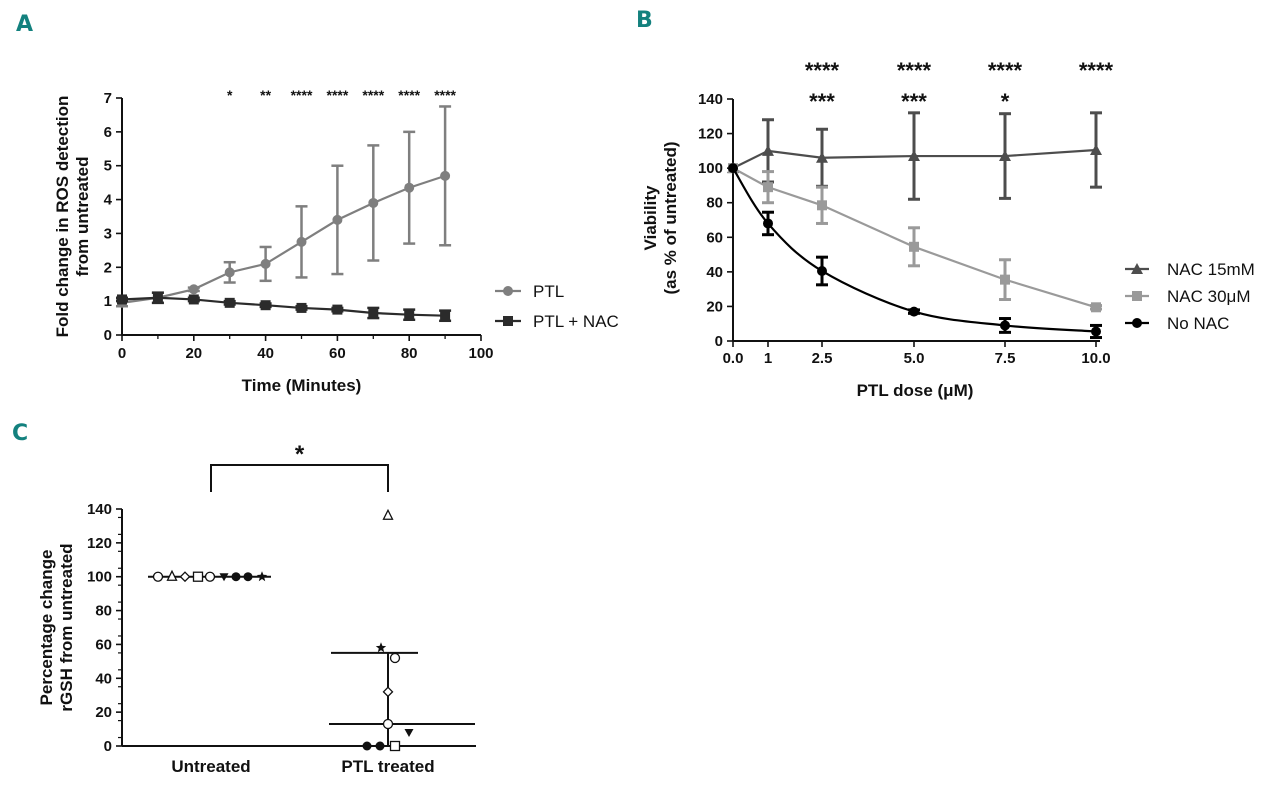  I want to click on c-group-ptl-treated, so click(402, 630).